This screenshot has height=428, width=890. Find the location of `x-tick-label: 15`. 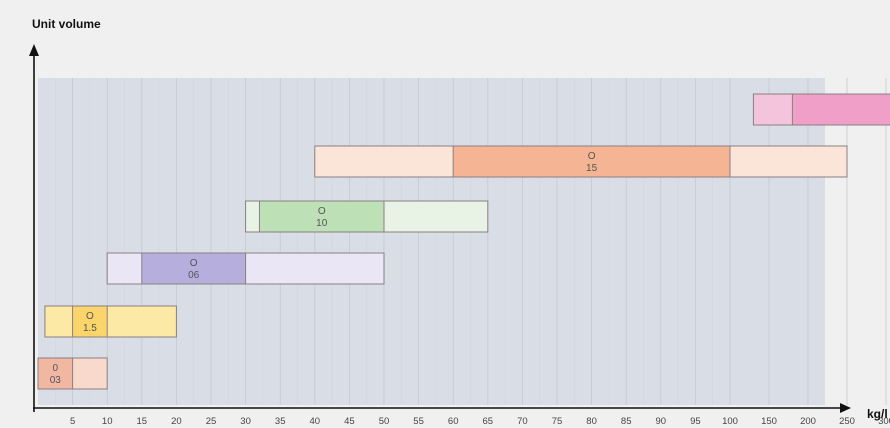

x-tick-label: 15 is located at coordinates (142, 421).